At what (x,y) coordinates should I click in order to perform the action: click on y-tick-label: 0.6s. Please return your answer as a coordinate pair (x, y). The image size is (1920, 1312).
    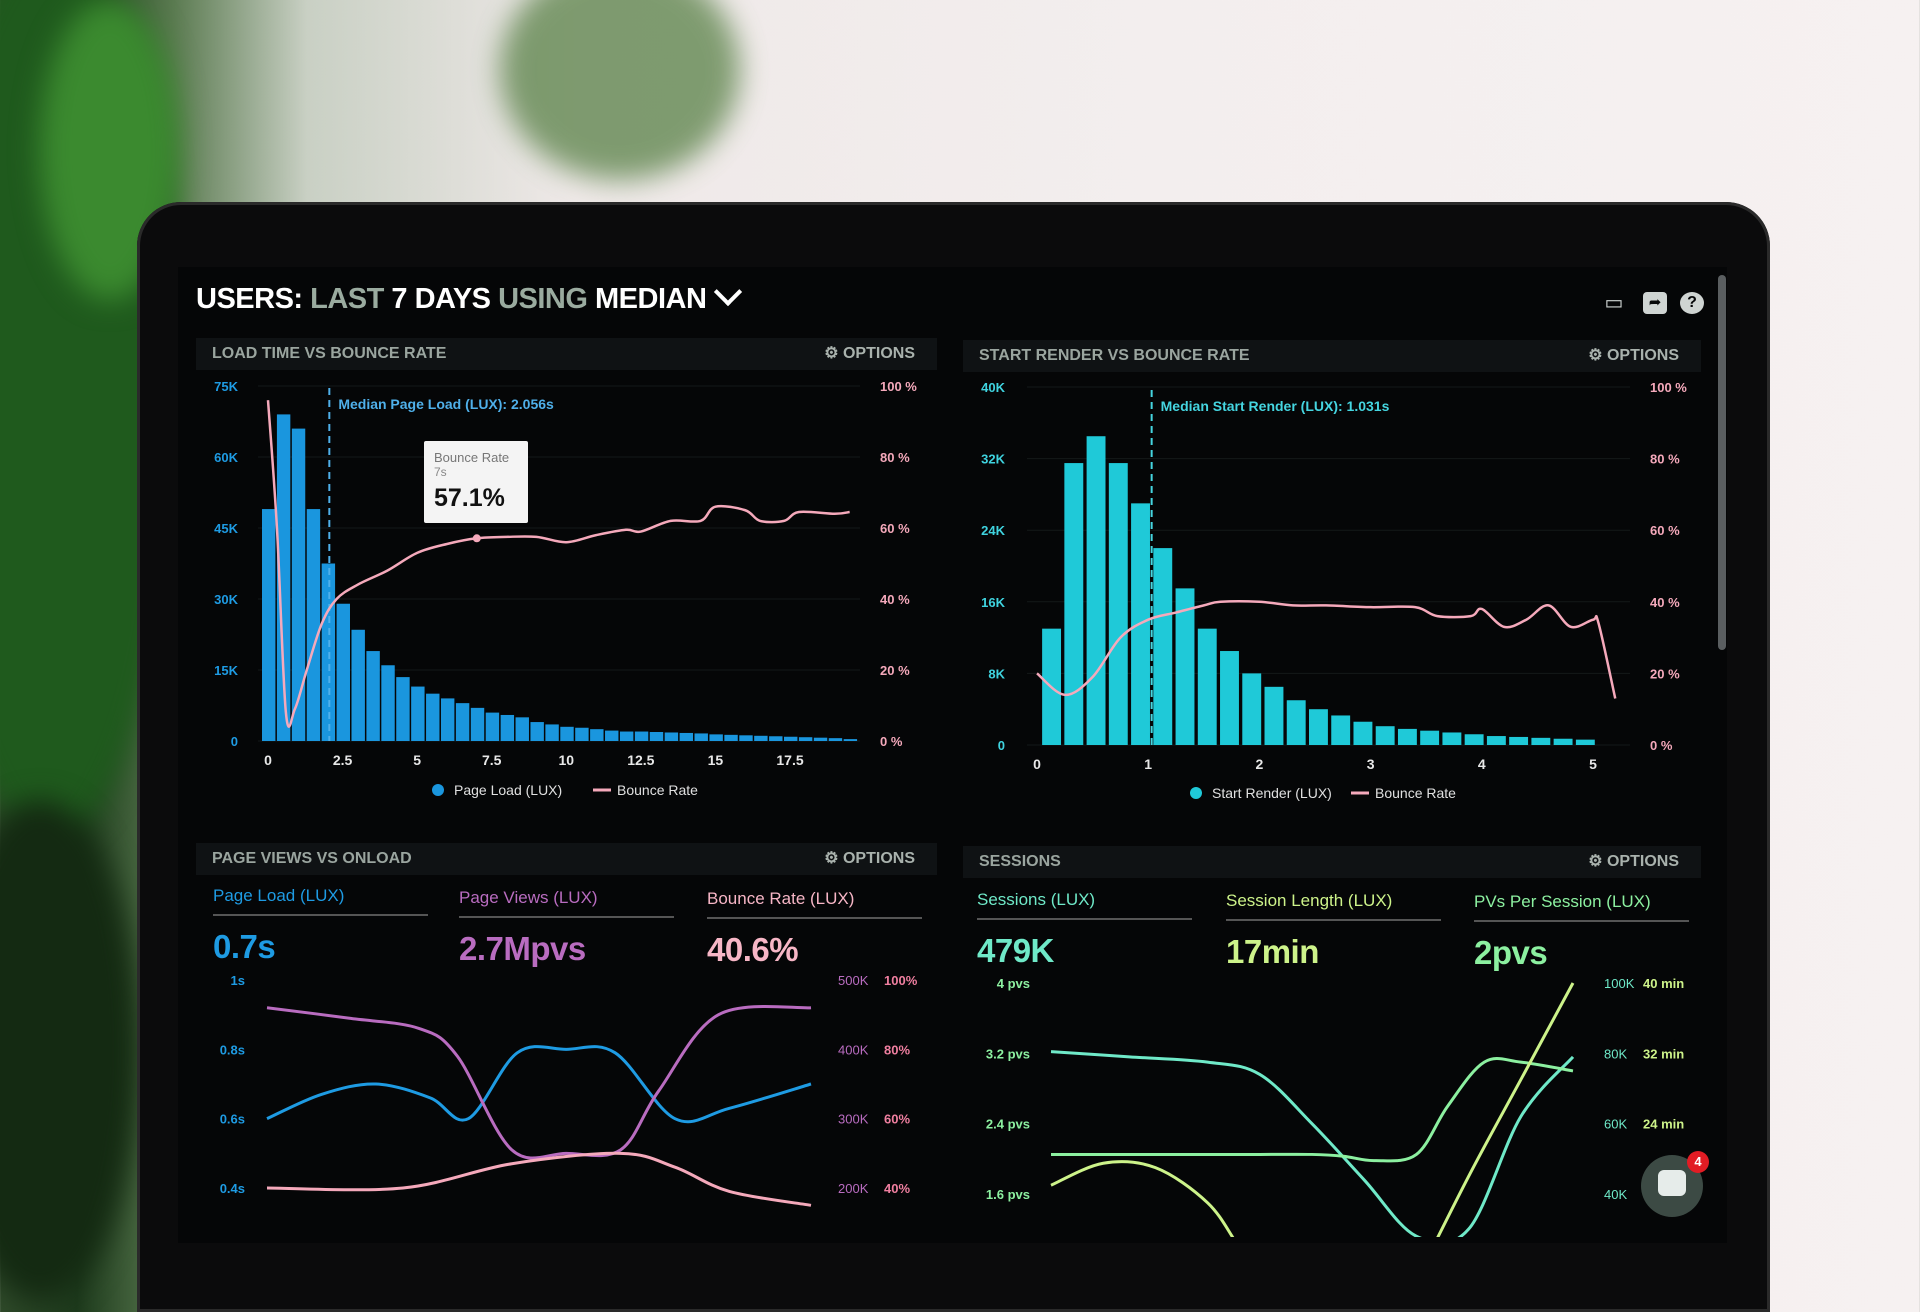
    Looking at the image, I should click on (232, 1119).